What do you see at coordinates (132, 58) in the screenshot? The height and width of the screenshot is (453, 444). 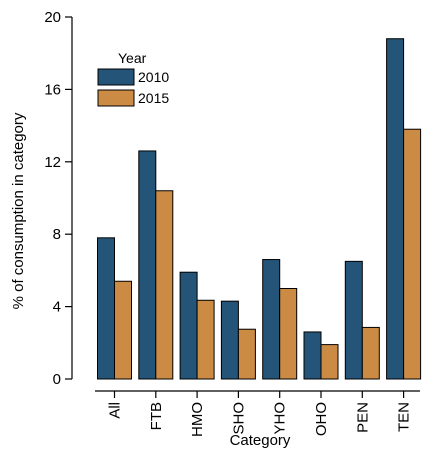 I see `legend-title: Year` at bounding box center [132, 58].